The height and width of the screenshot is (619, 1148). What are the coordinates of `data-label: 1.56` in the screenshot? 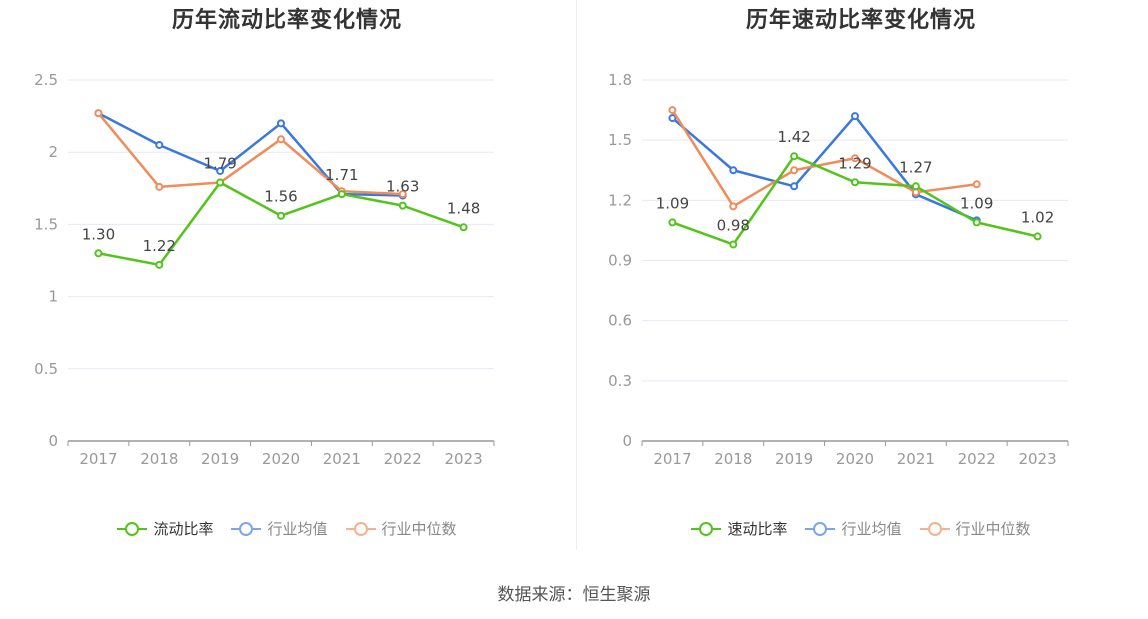 It's located at (280, 197).